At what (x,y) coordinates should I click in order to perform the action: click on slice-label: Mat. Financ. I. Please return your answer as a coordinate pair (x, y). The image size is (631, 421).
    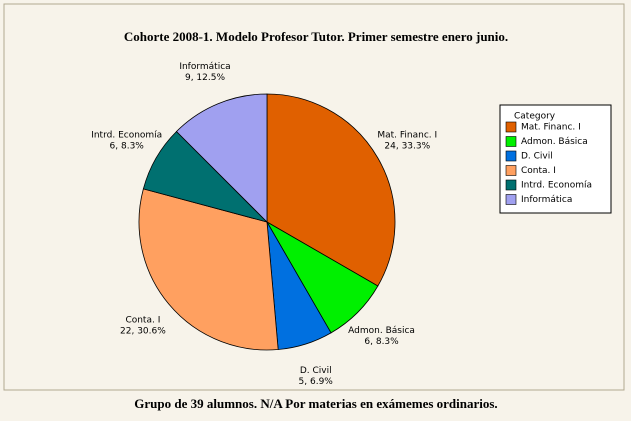
    Looking at the image, I should click on (407, 136).